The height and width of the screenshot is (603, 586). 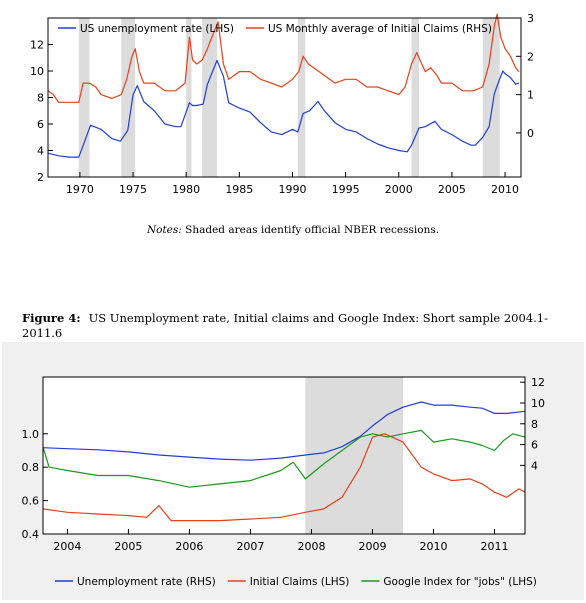 I want to click on right-axis-tick-label: 10, so click(x=538, y=403).